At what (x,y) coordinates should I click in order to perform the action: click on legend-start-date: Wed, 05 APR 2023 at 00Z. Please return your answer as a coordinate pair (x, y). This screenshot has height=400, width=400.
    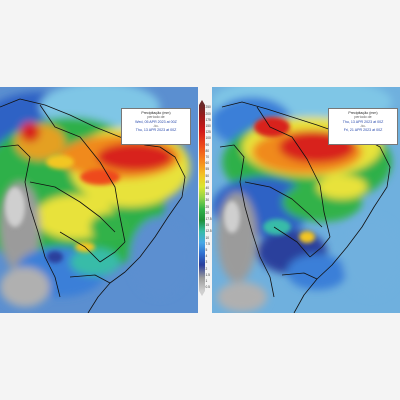
    Looking at the image, I should click on (156, 121).